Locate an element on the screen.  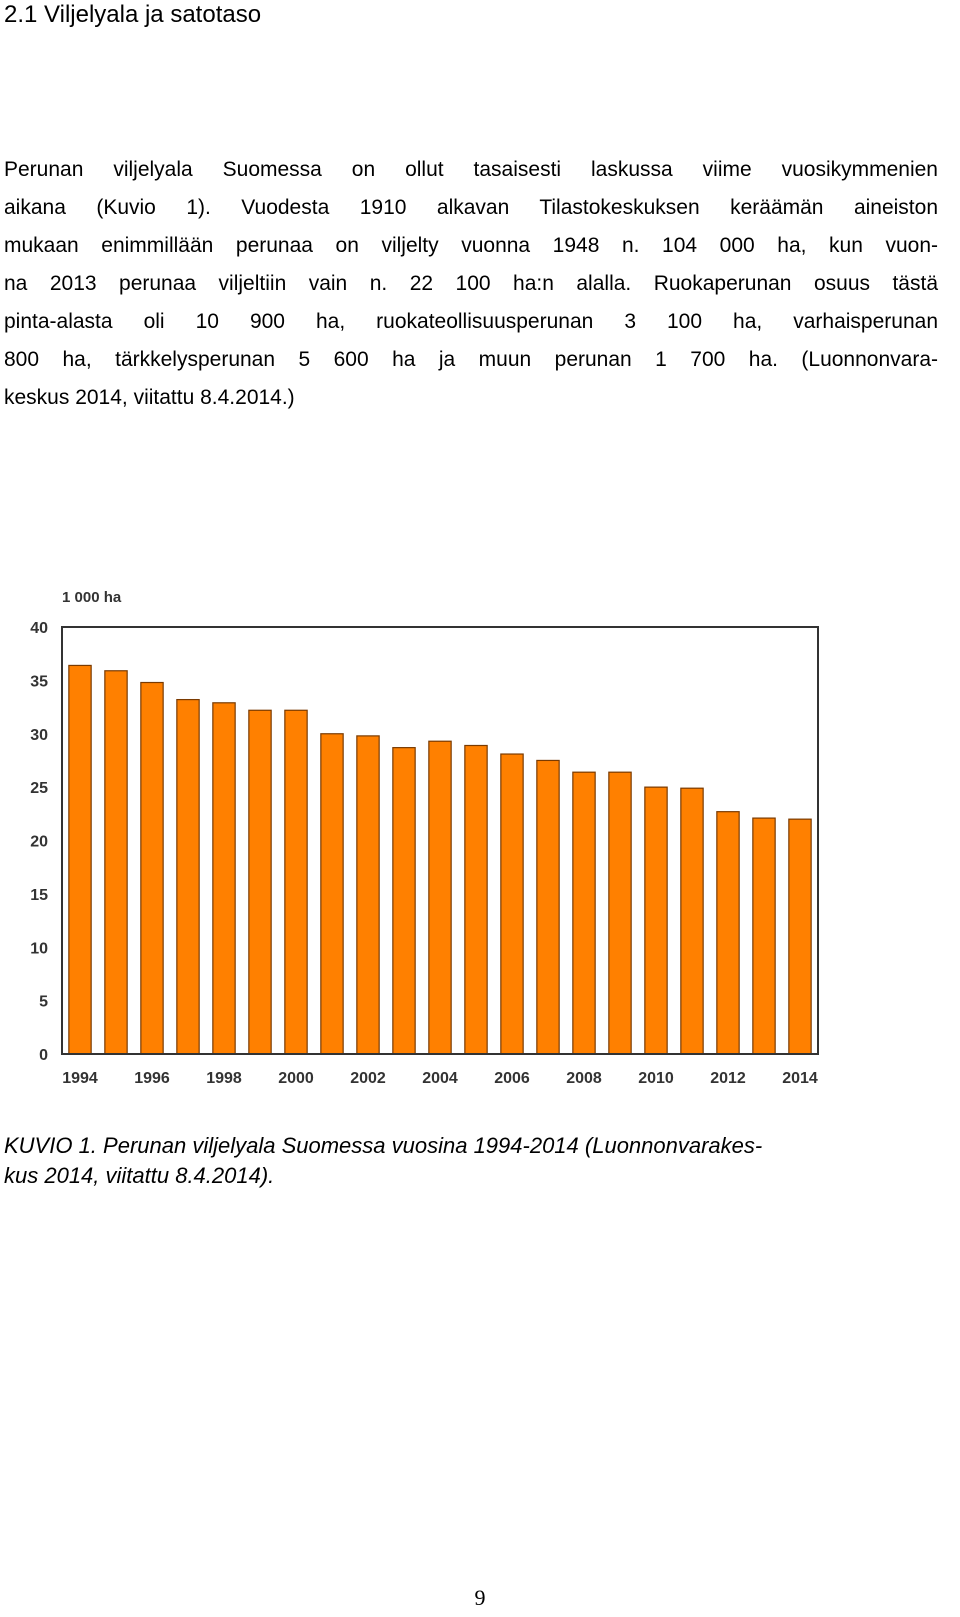
bar-2000 is located at coordinates (296, 882).